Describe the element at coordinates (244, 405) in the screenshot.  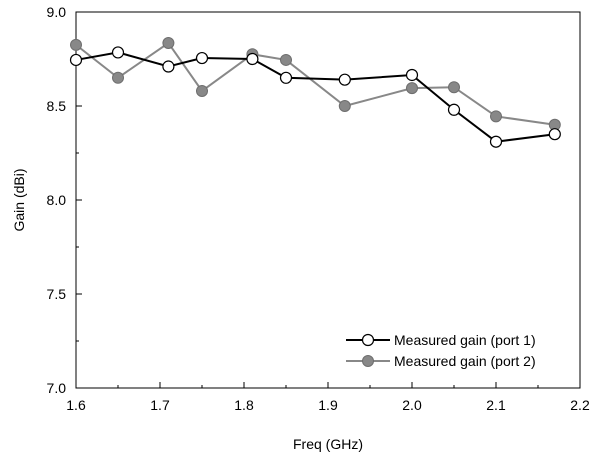
I see `x-tick-label: 1.8` at that location.